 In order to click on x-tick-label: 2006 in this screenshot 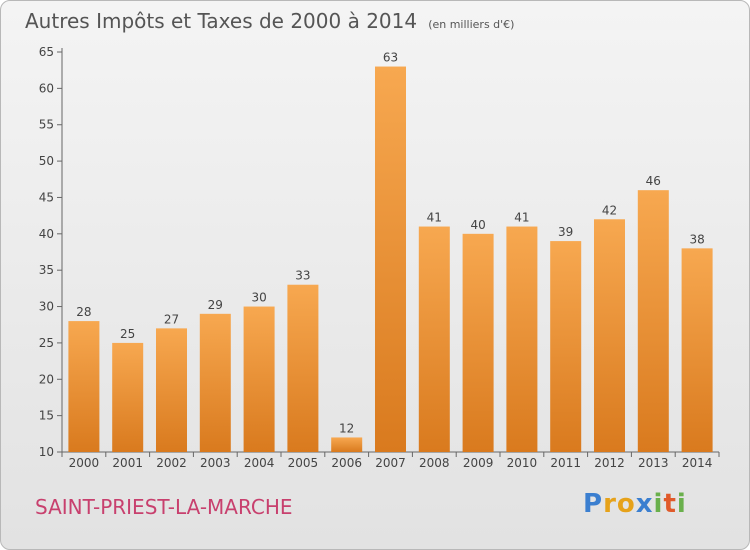, I will do `click(346, 463)`.